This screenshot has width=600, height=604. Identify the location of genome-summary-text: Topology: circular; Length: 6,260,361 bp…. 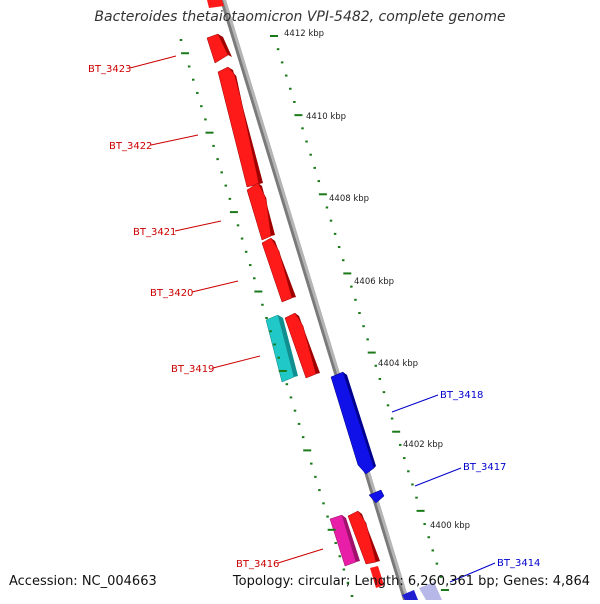
(411, 581).